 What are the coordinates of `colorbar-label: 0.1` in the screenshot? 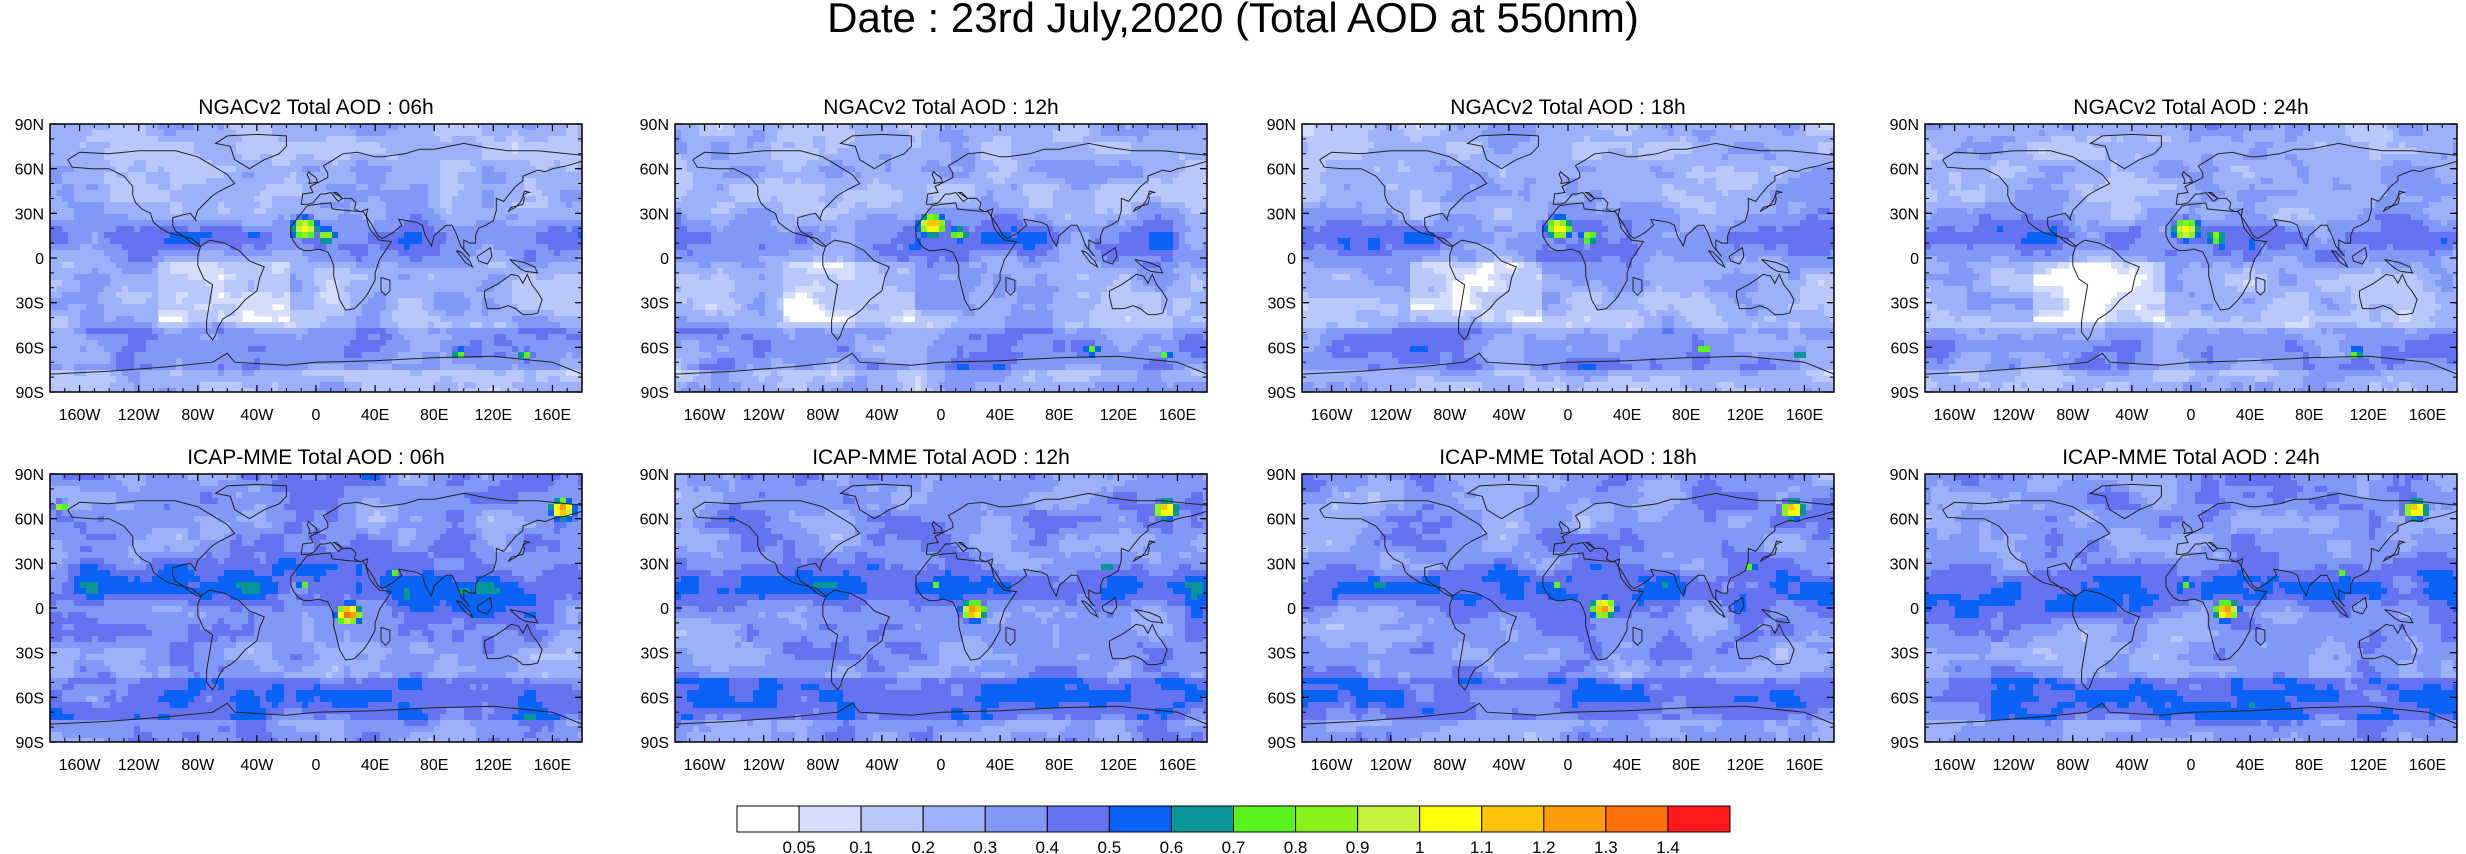 It's located at (861, 846).